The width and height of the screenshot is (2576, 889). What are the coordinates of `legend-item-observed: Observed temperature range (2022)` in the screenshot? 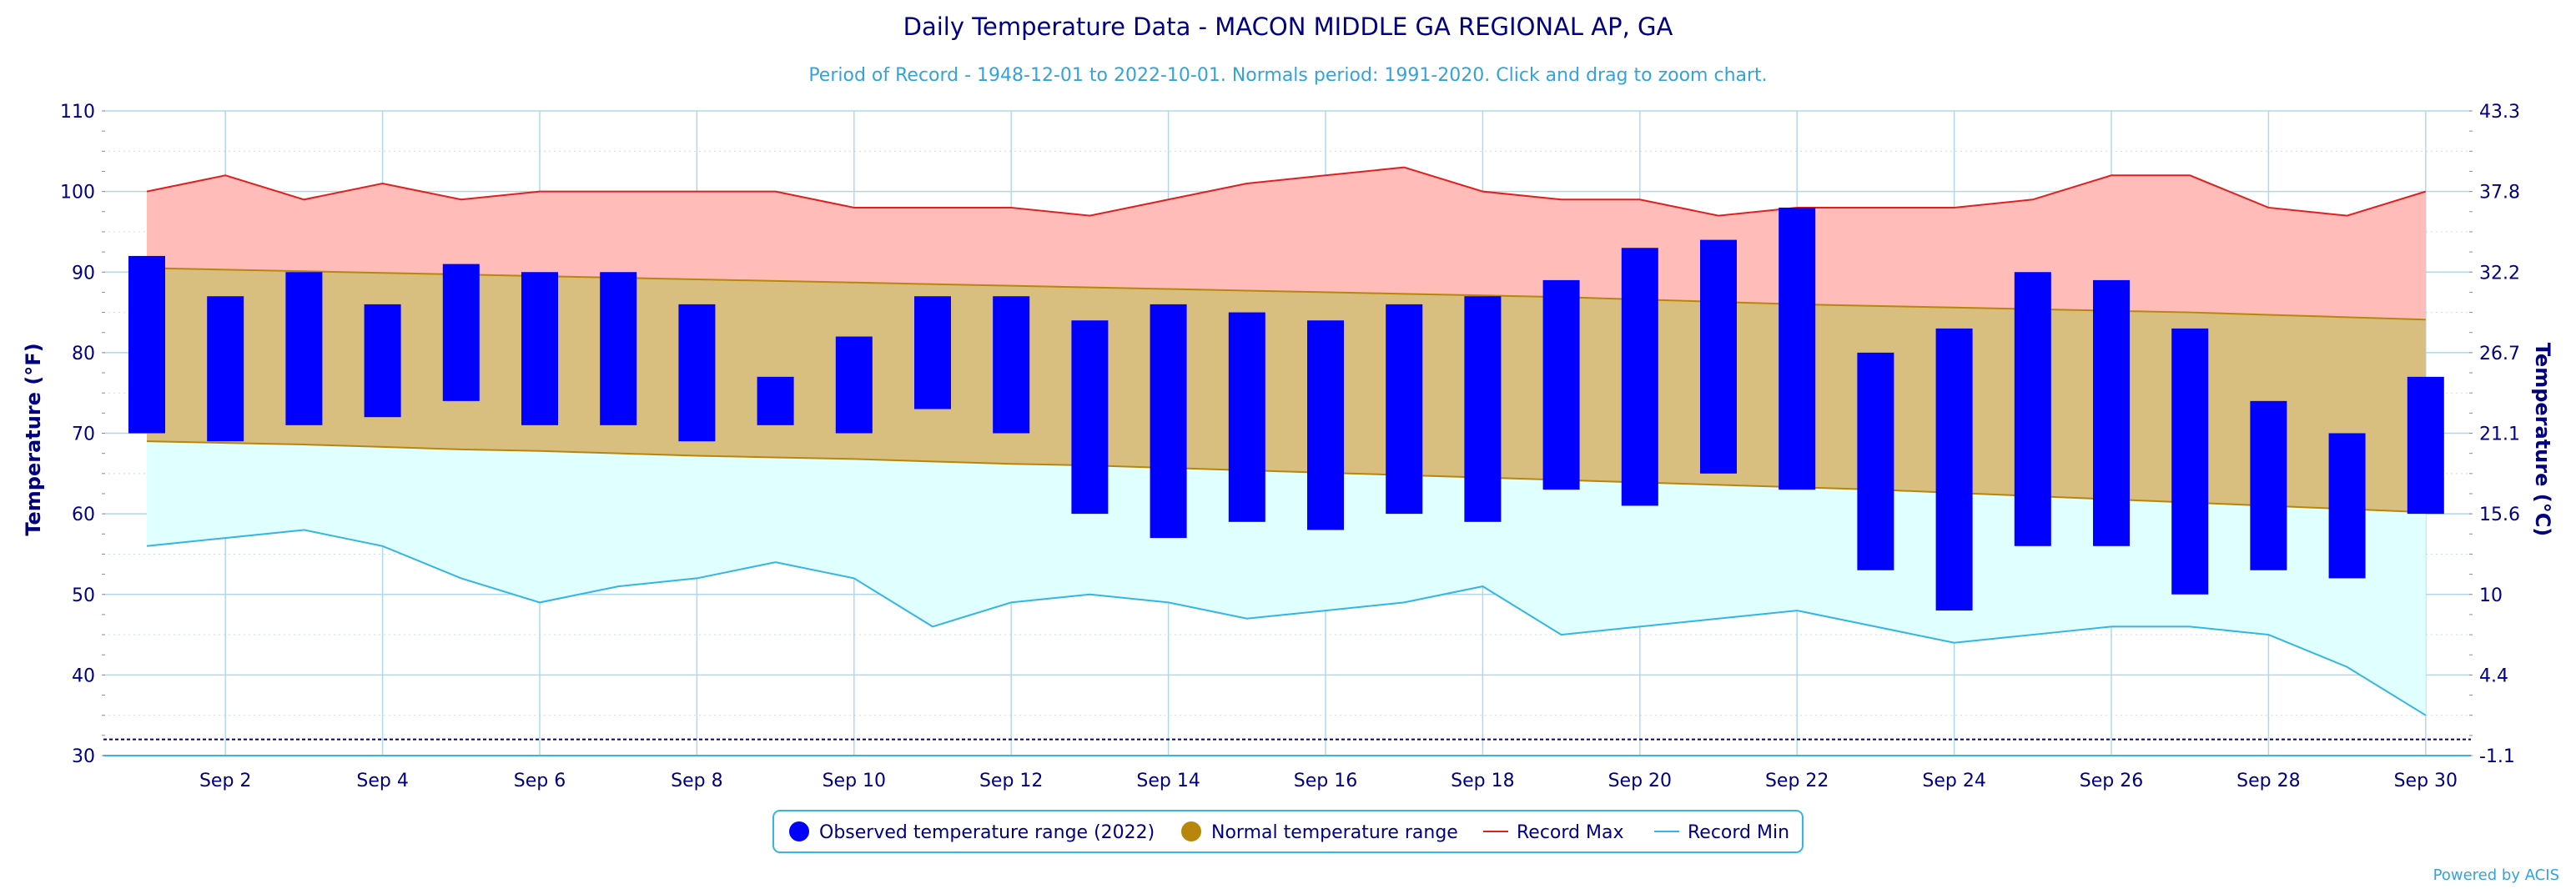 It's located at (972, 832).